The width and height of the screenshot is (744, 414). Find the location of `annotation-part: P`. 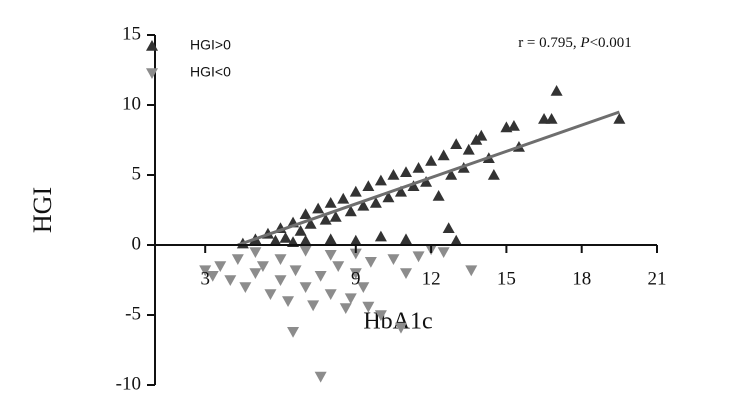

annotation-part: P is located at coordinates (584, 43).